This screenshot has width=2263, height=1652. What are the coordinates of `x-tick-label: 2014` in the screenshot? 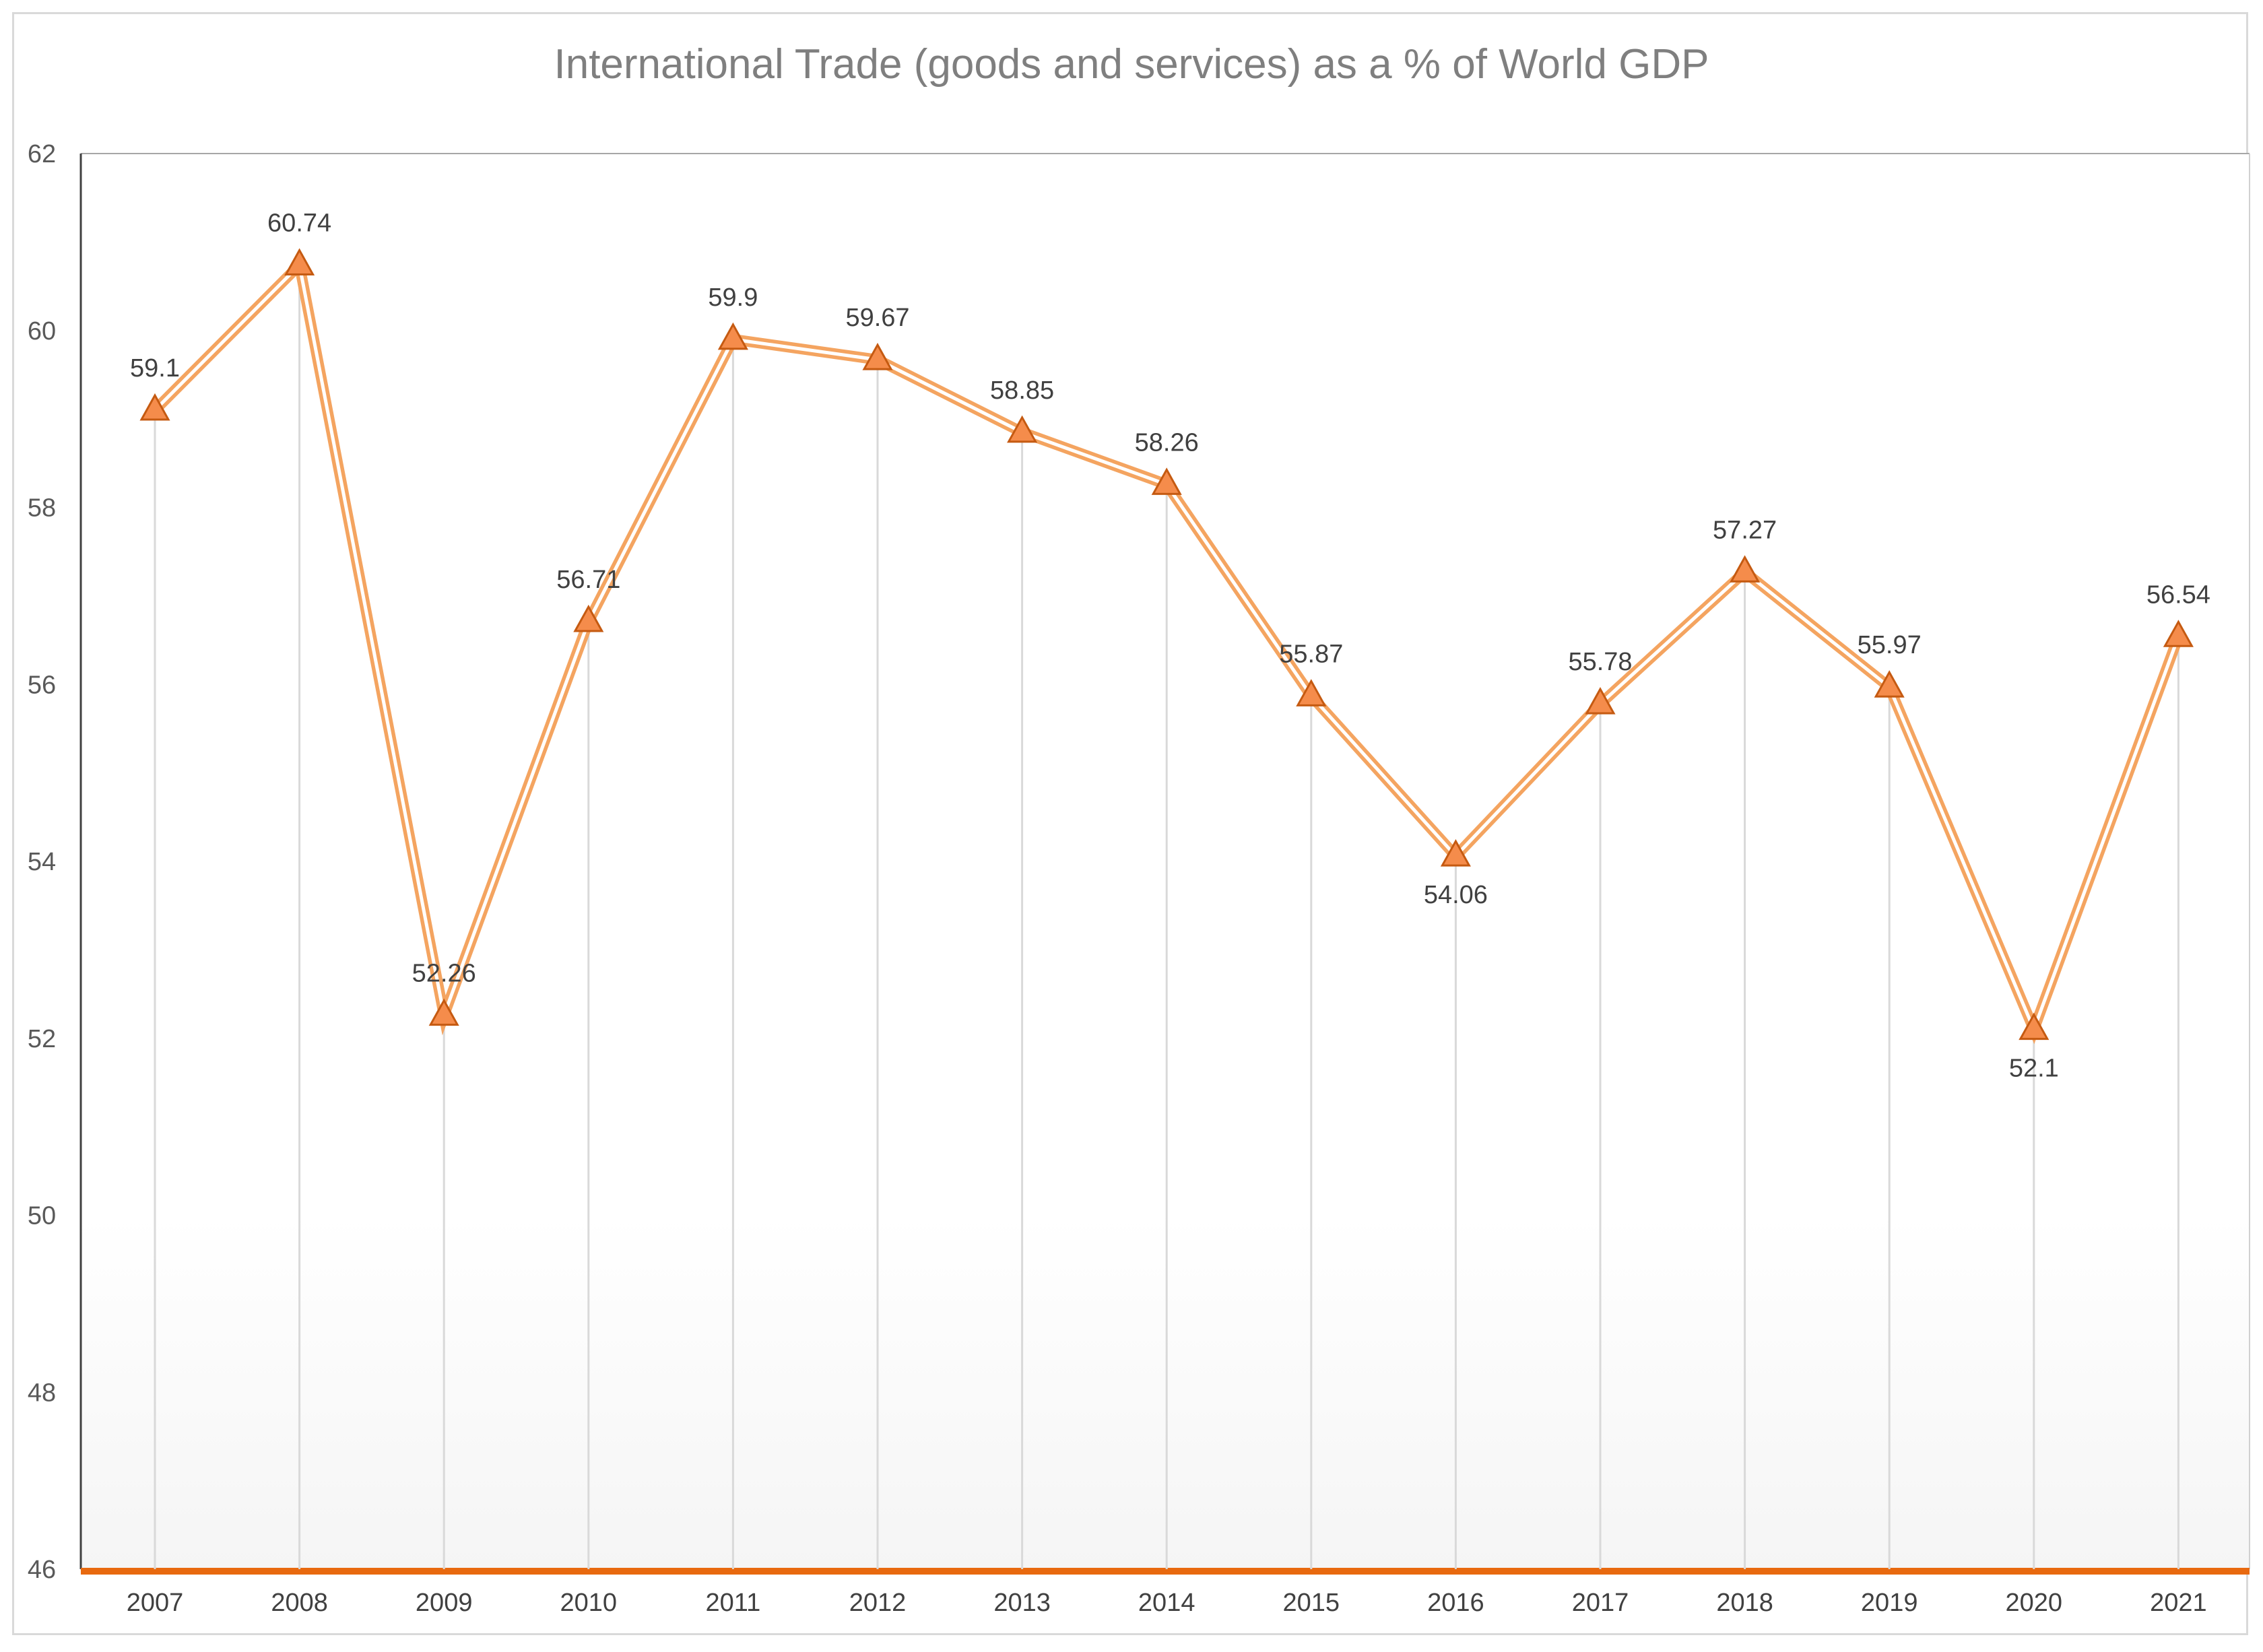 It's located at (1166, 1603).